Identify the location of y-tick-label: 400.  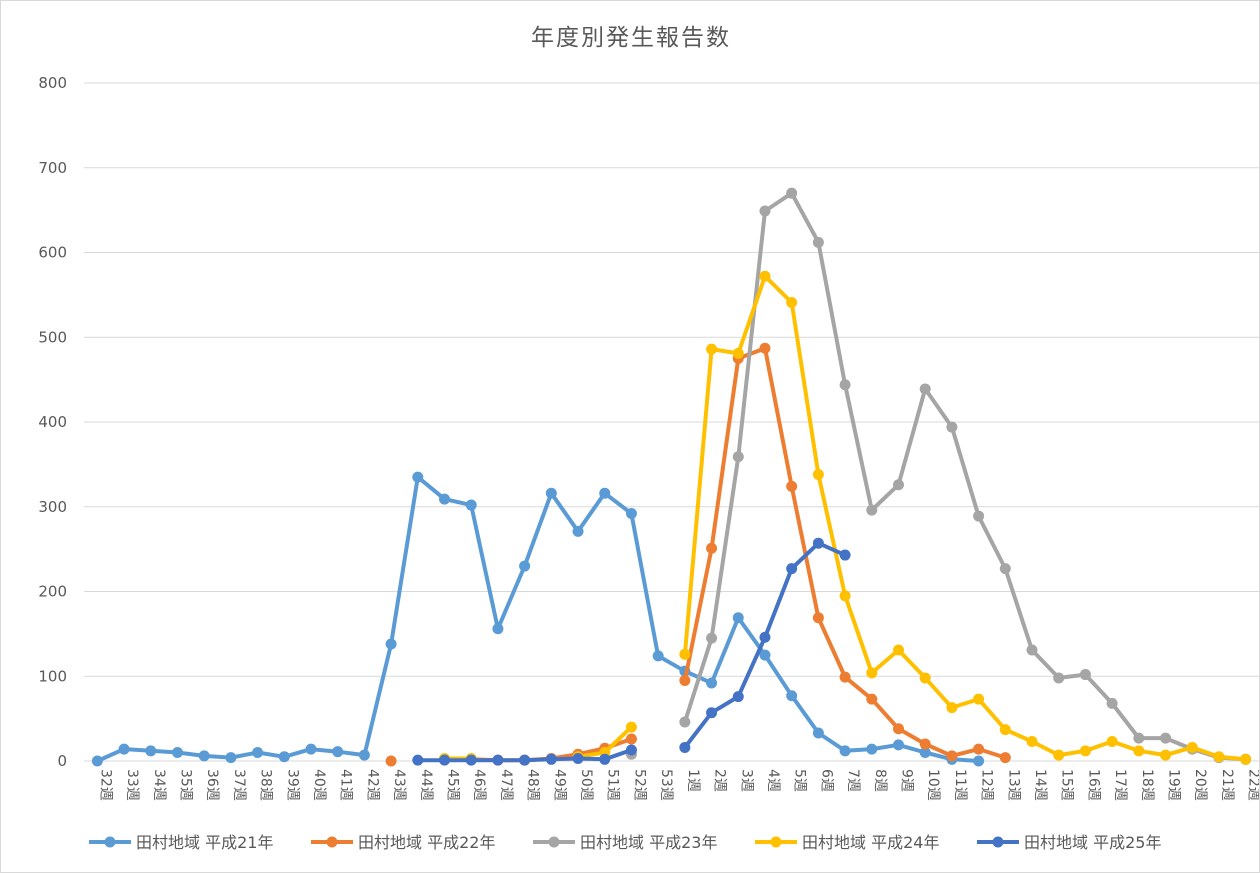
(52, 422).